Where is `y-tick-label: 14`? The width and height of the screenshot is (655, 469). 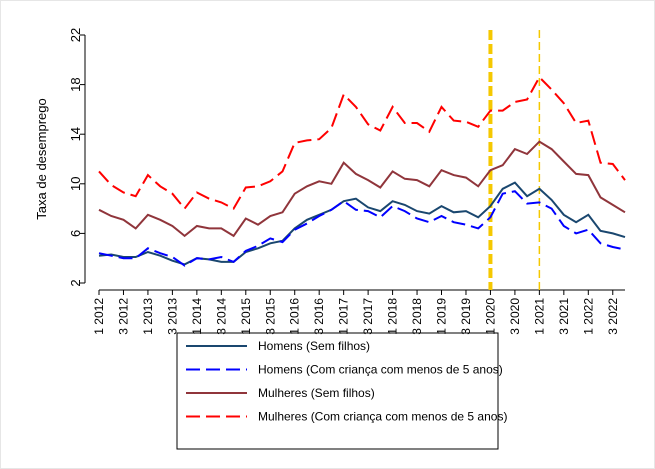 y-tick-label: 14 is located at coordinates (75, 134).